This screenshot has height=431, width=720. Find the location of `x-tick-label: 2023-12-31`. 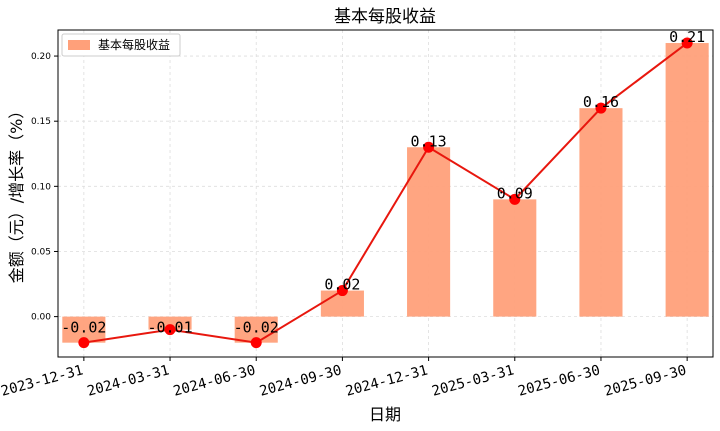

x-tick-label: 2023-12-31 is located at coordinates (42, 380).